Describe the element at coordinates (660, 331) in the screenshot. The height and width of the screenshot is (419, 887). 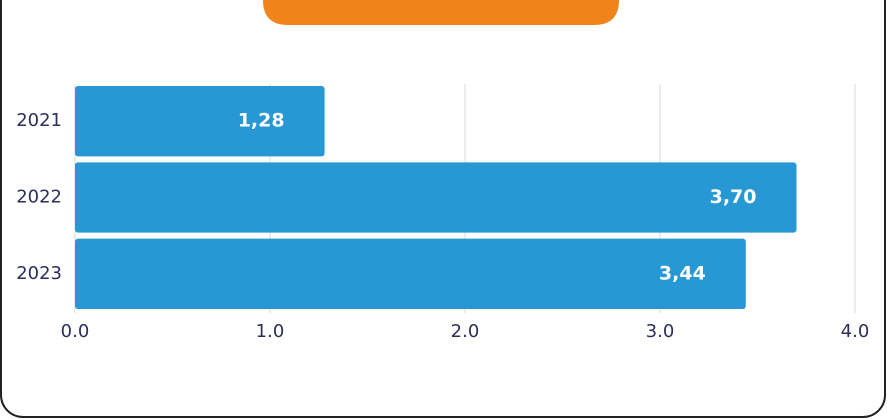
I see `x-tick-label: 3.0` at that location.